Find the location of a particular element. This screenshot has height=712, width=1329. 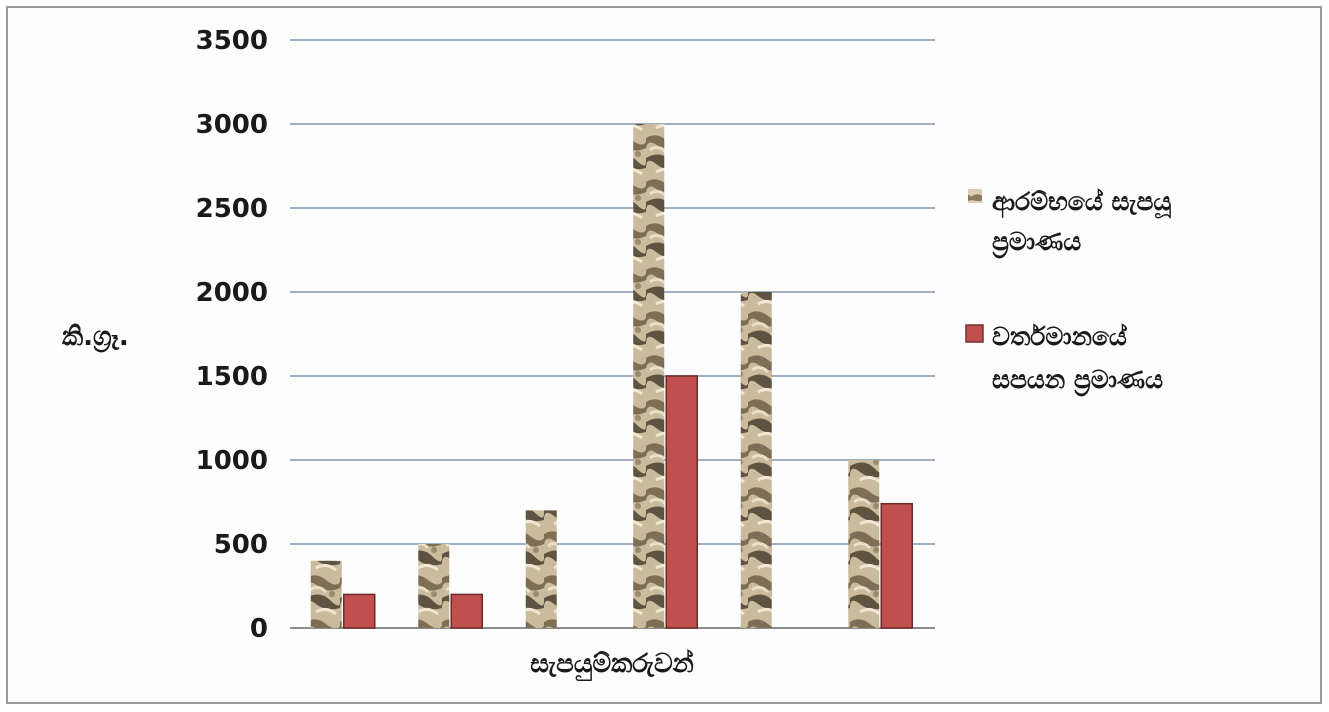

y-tick-label: 1000 is located at coordinates (232, 461).